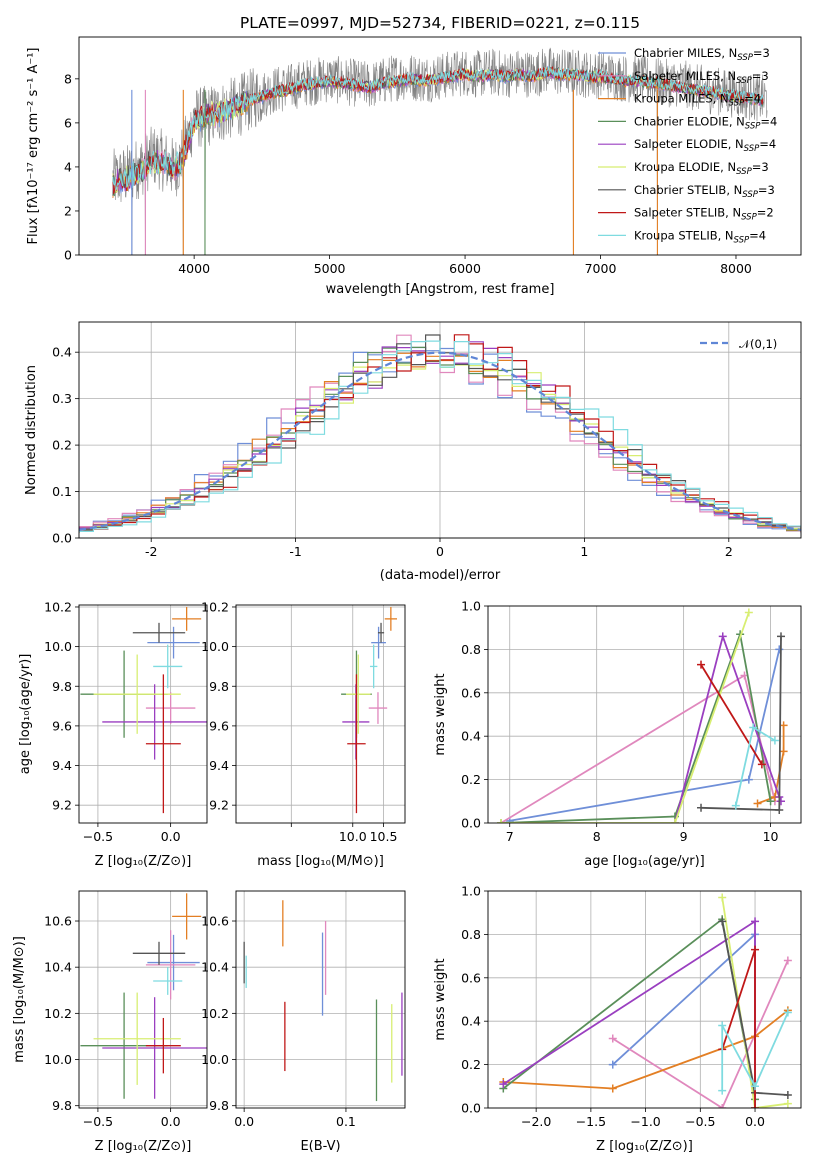 The image size is (819, 1170). I want to click on errorbar-salpeter-miles, so click(378, 708).